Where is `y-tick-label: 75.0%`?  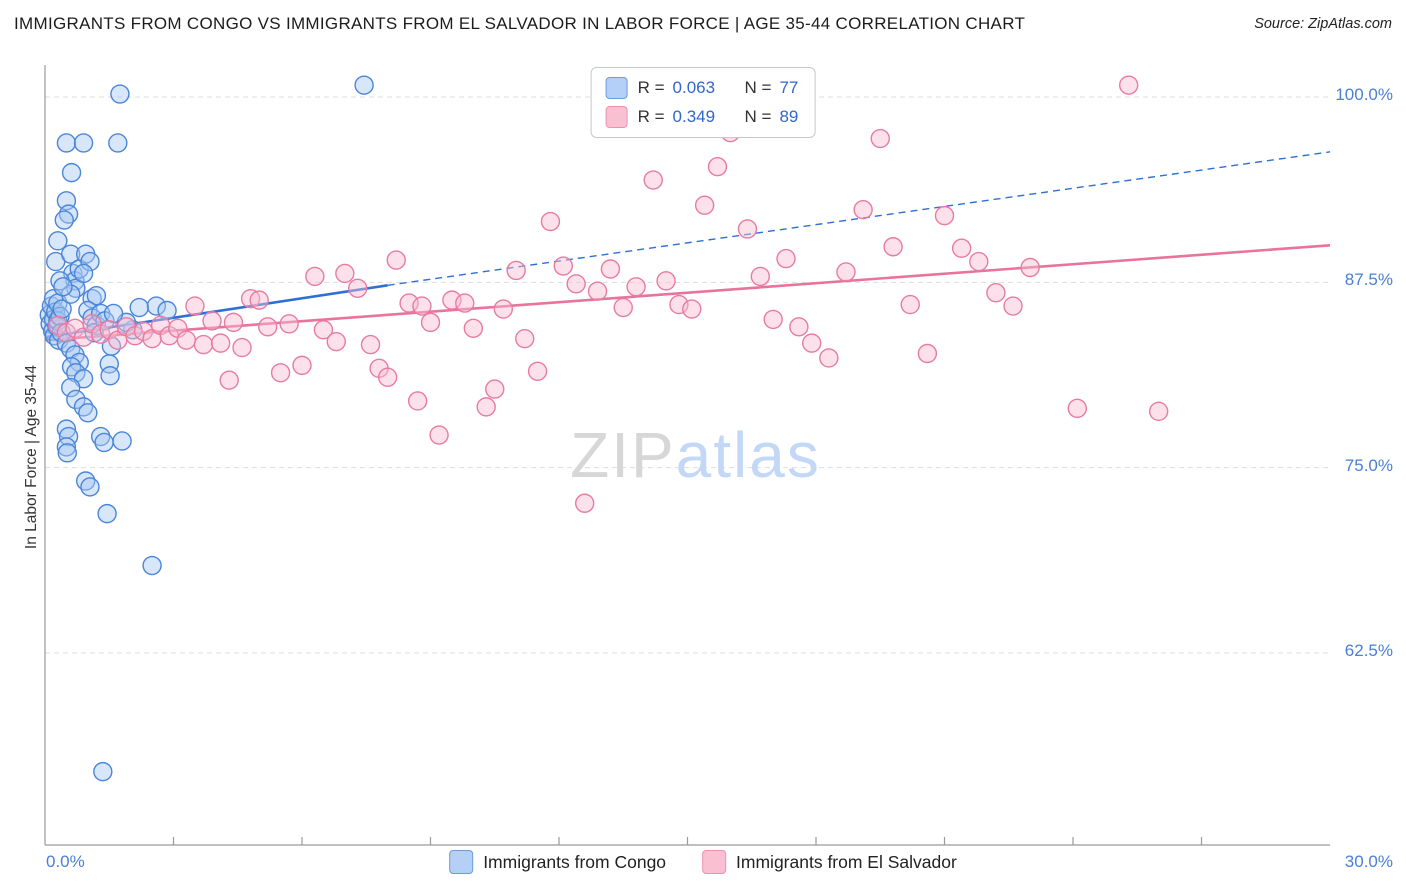
y-tick-label: 75.0% is located at coordinates (1368, 465).